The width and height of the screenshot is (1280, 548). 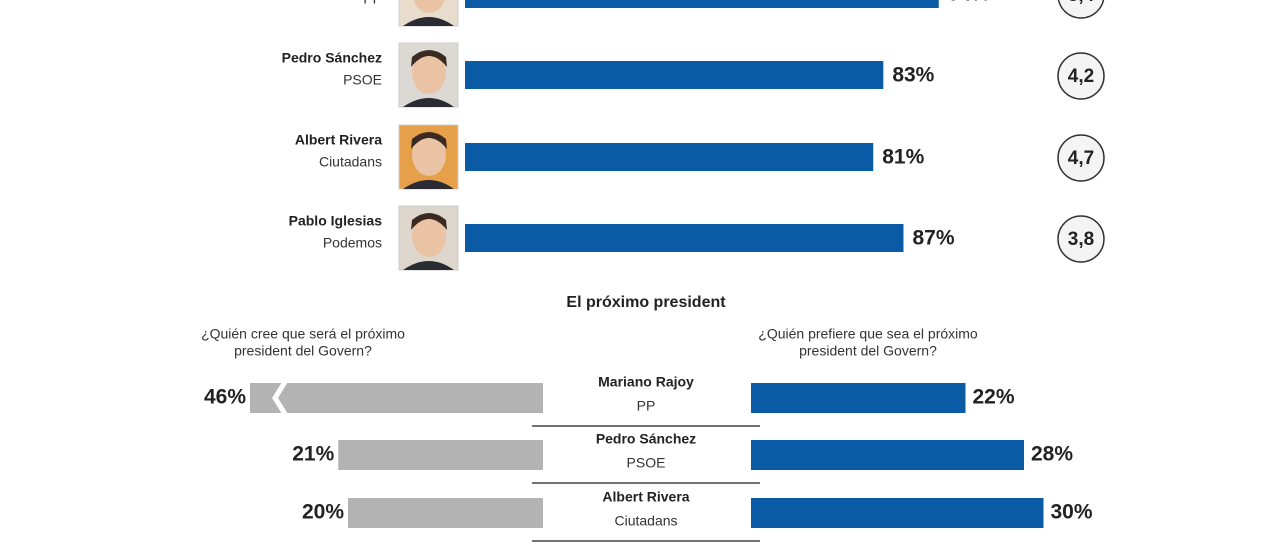 What do you see at coordinates (1052, 454) in the screenshot?
I see `right-value-label: 28%` at bounding box center [1052, 454].